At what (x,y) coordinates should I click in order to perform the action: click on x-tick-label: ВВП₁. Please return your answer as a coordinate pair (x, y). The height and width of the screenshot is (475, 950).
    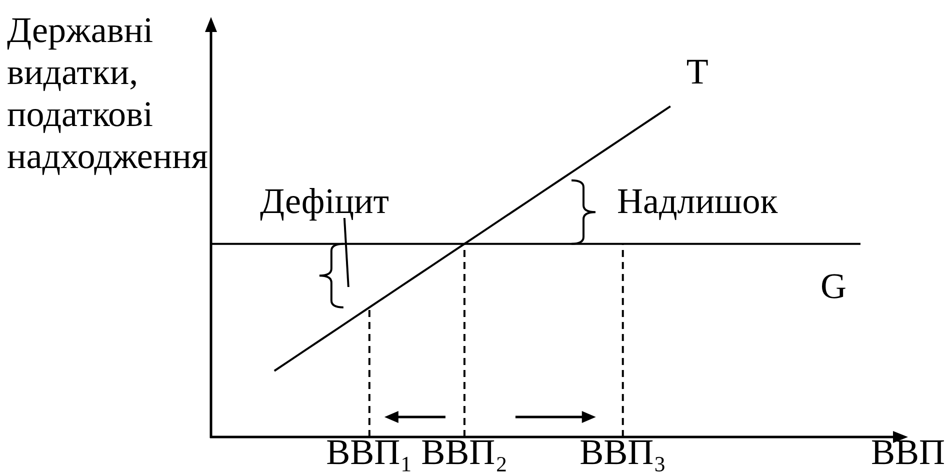
    Looking at the image, I should click on (369, 452).